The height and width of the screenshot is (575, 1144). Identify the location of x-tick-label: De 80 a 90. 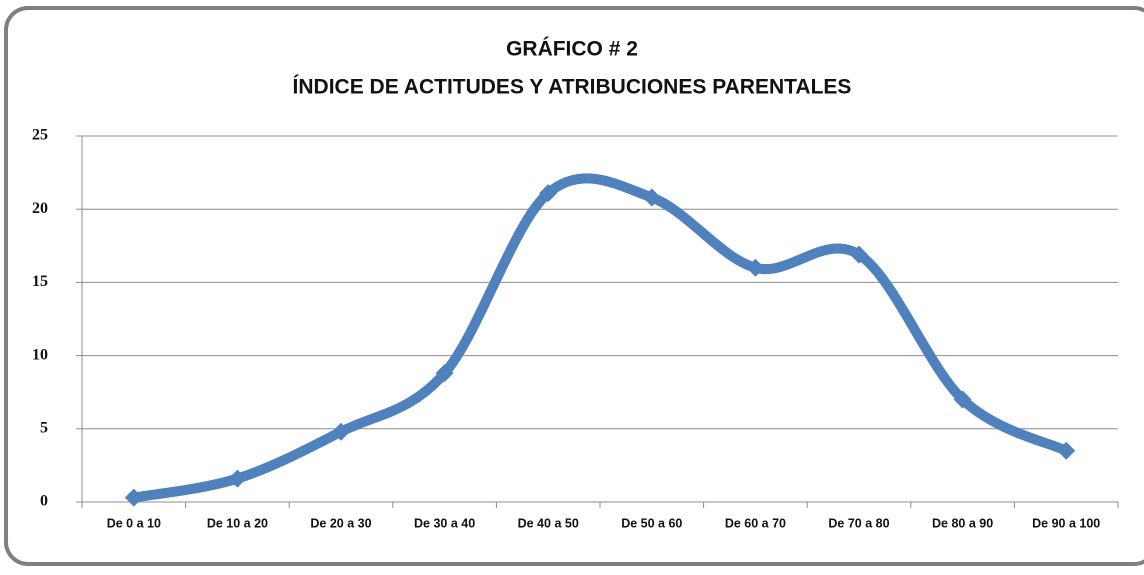
(962, 523).